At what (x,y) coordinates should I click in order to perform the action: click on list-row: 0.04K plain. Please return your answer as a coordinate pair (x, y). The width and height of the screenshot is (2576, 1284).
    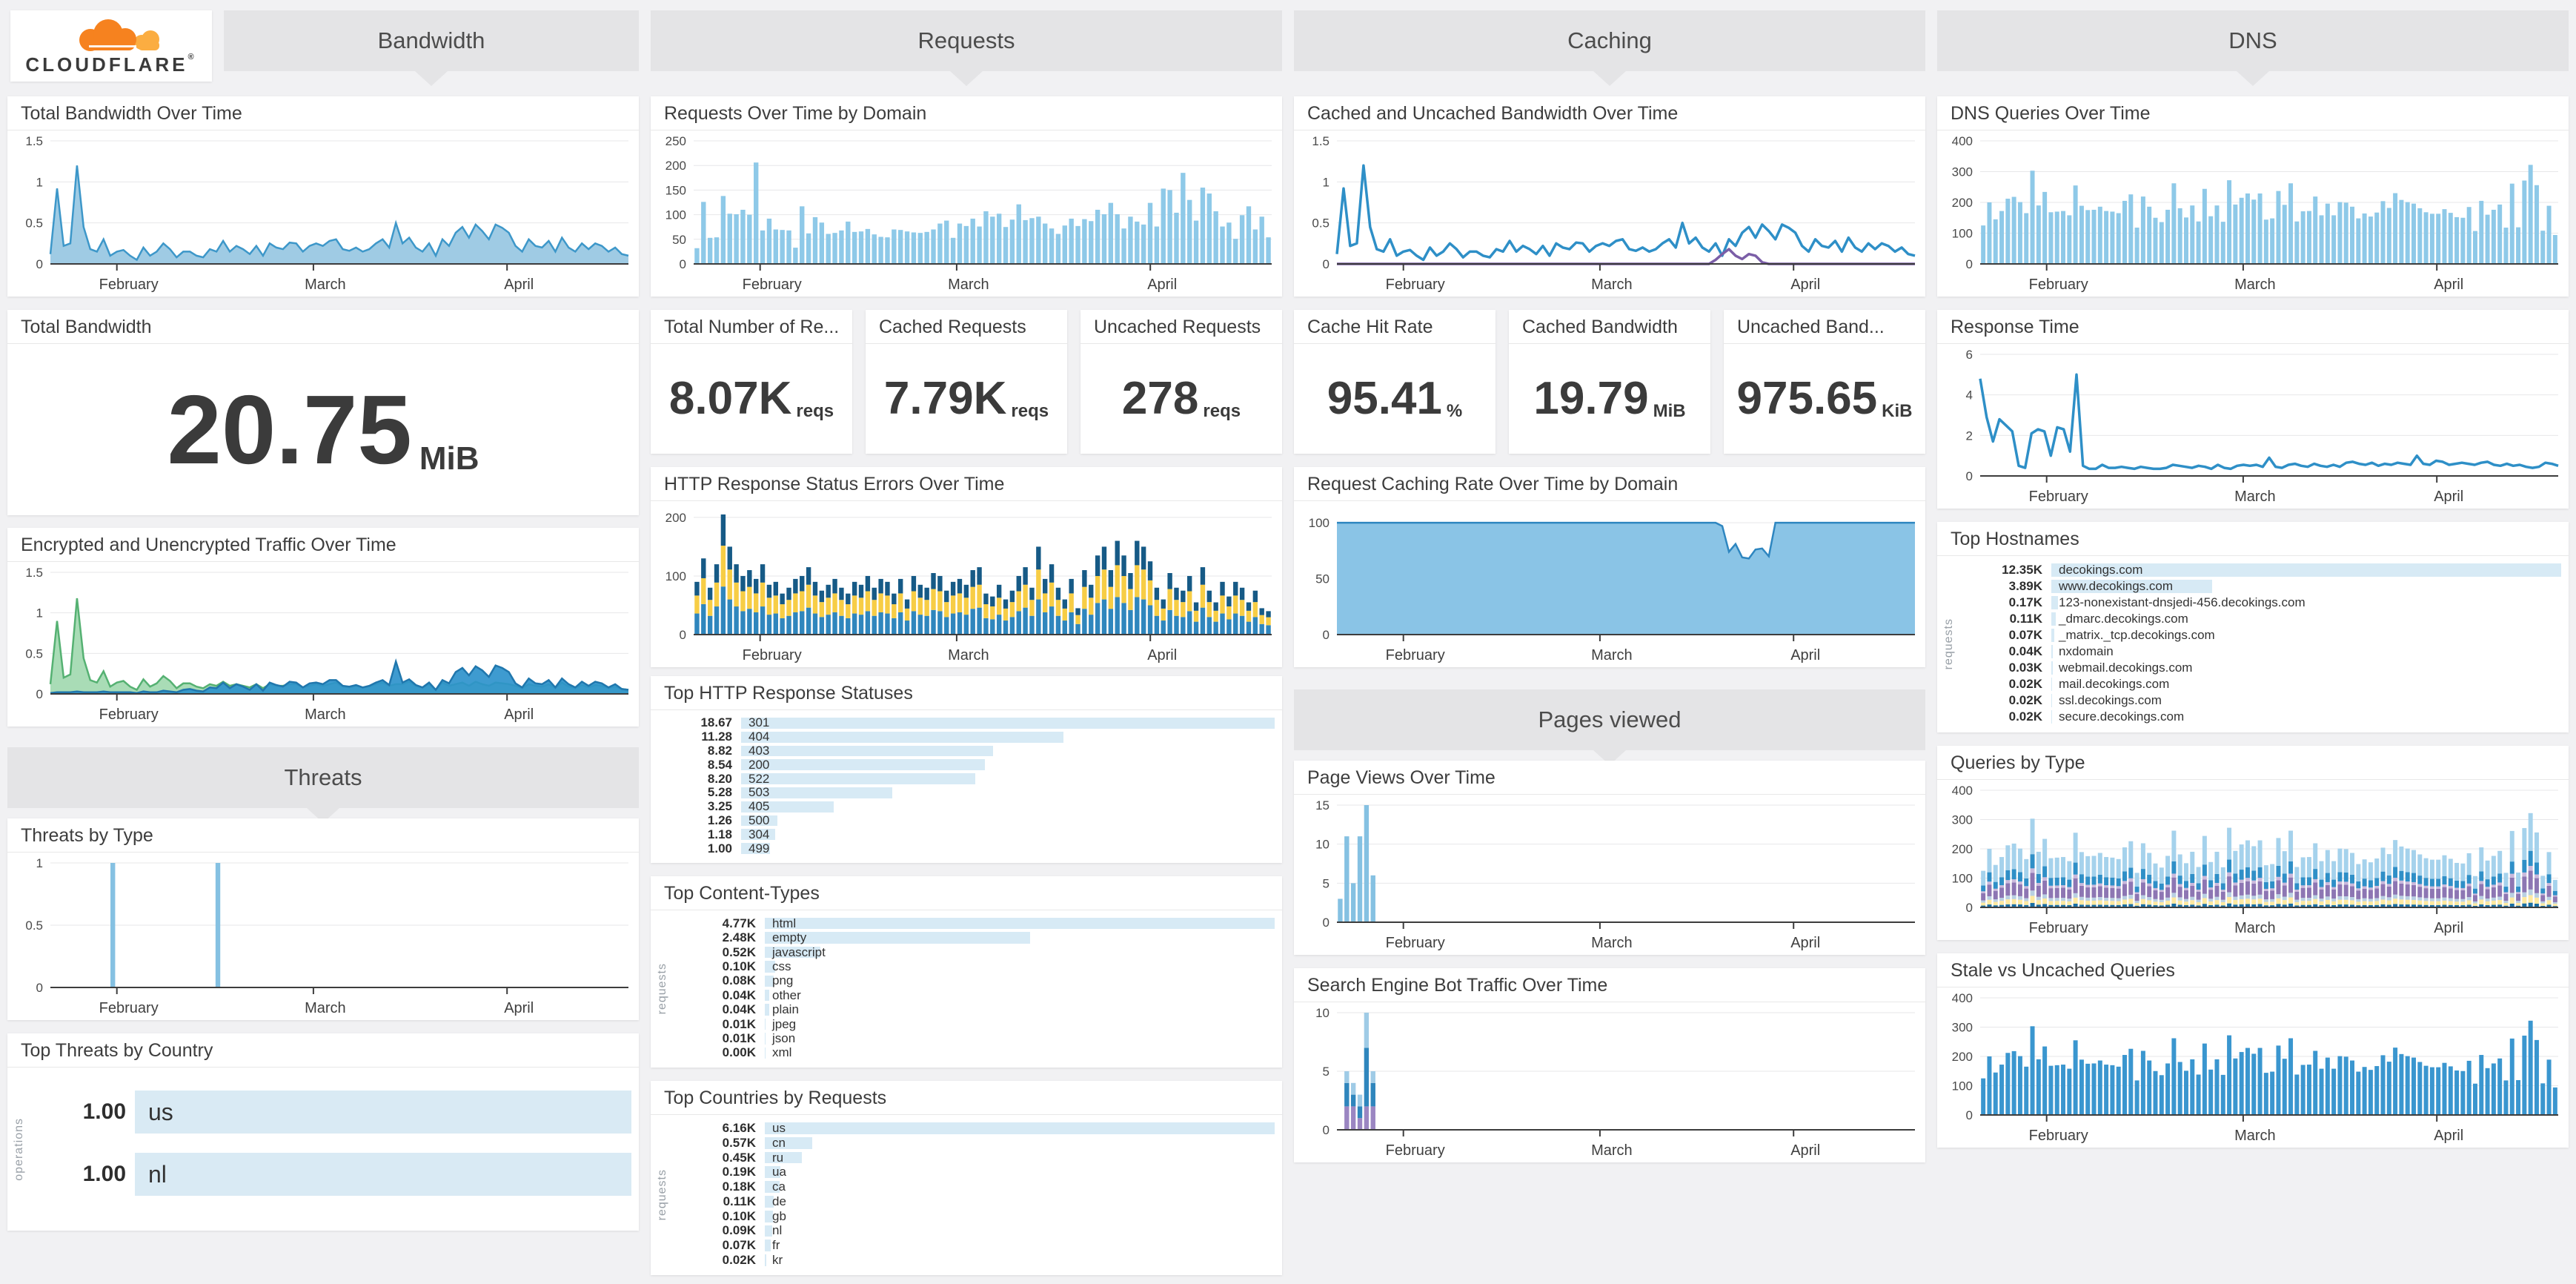
    Looking at the image, I should click on (978, 1009).